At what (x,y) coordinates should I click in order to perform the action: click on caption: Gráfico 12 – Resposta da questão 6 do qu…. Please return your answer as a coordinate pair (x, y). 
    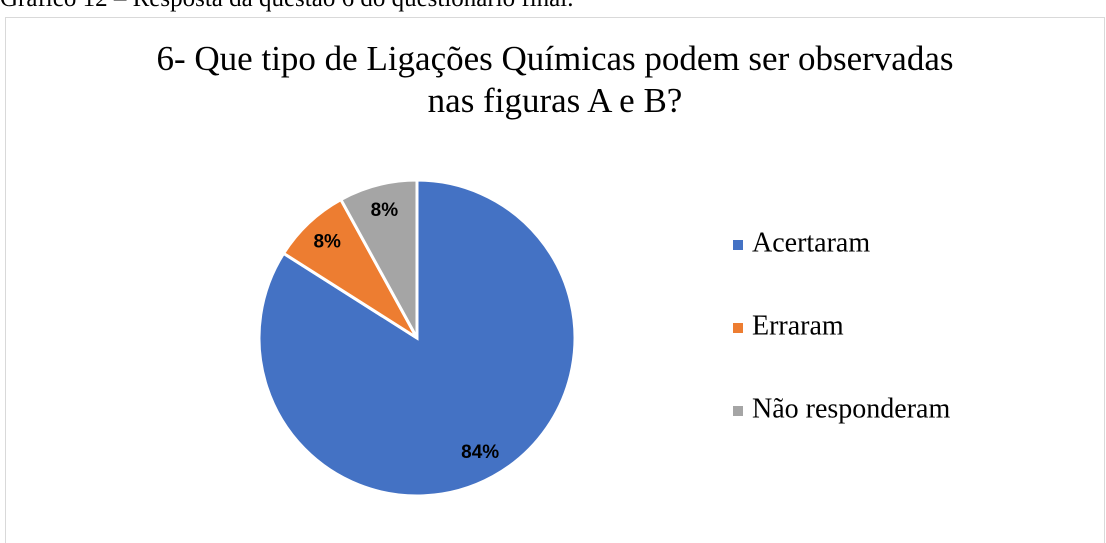
    Looking at the image, I should click on (286, 6).